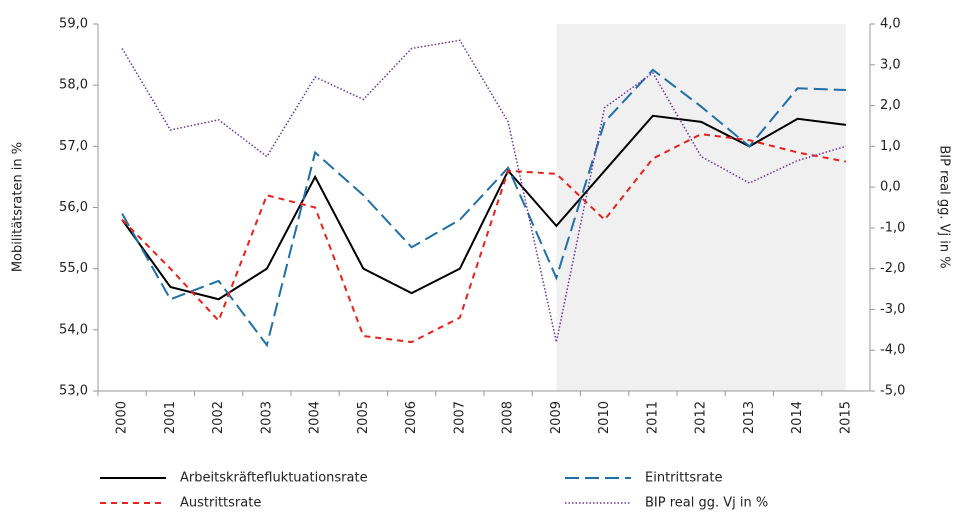  Describe the element at coordinates (701, 417) in the screenshot. I see `x-tick-label: 2012` at that location.